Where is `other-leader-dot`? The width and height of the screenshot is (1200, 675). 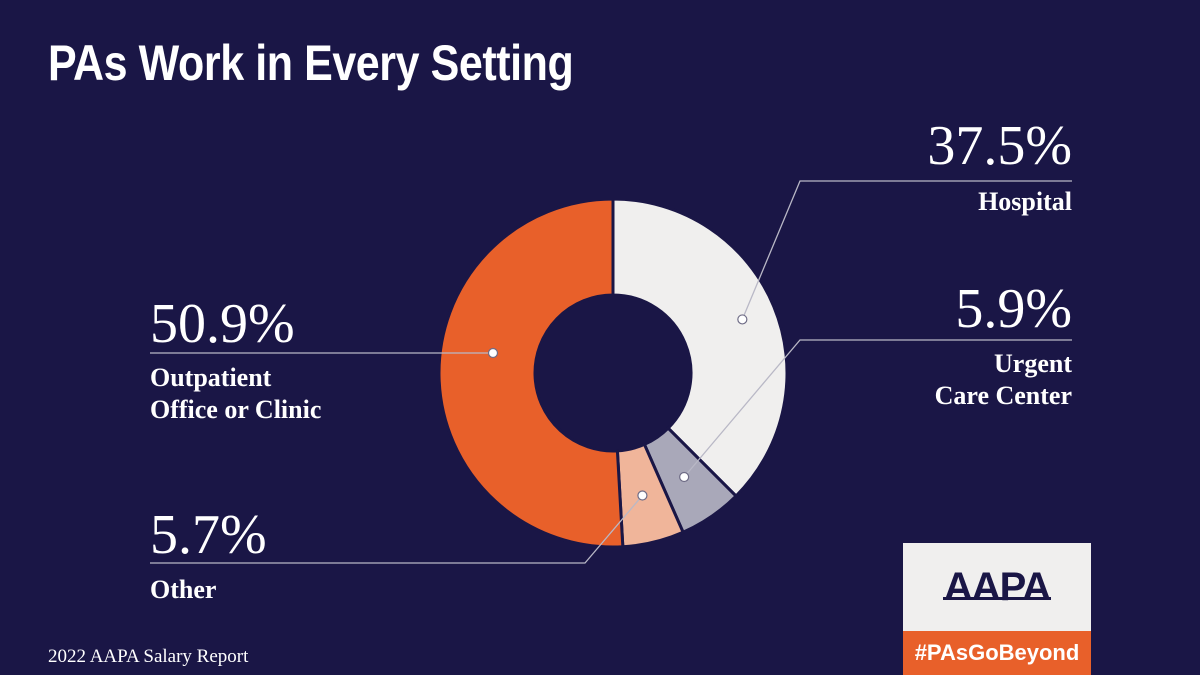 other-leader-dot is located at coordinates (642, 495).